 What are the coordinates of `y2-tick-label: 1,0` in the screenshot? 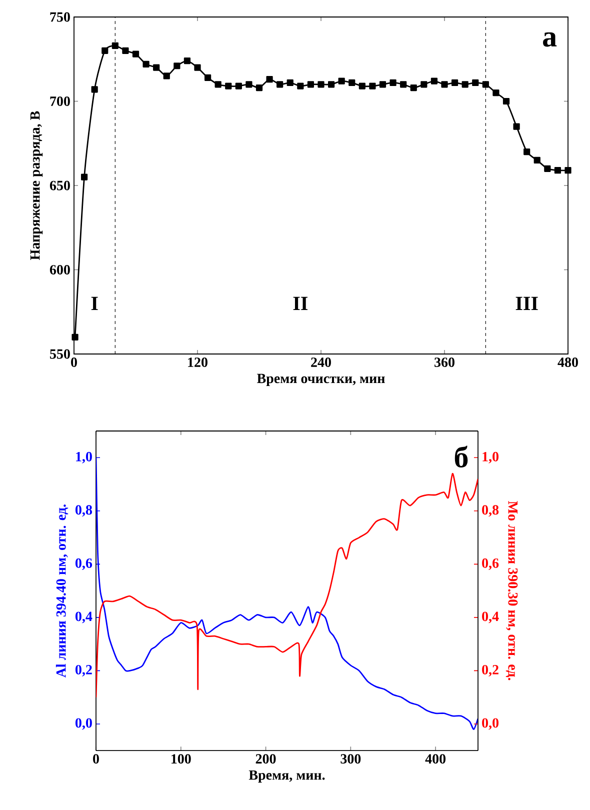 It's located at (490, 458).